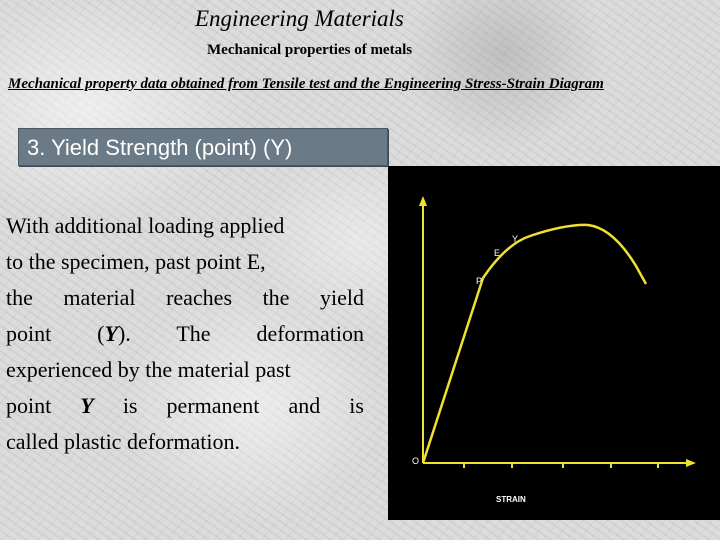  What do you see at coordinates (423, 201) in the screenshot?
I see `stress-axis-arrow` at bounding box center [423, 201].